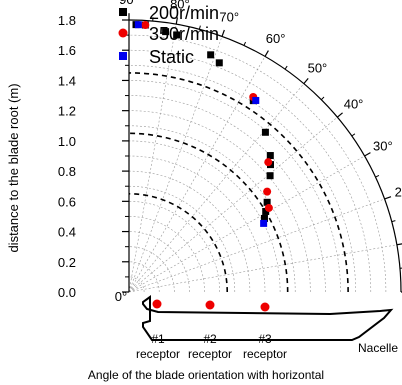  Describe the element at coordinates (383, 145) in the screenshot. I see `angle-tick-label: 30°` at that location.